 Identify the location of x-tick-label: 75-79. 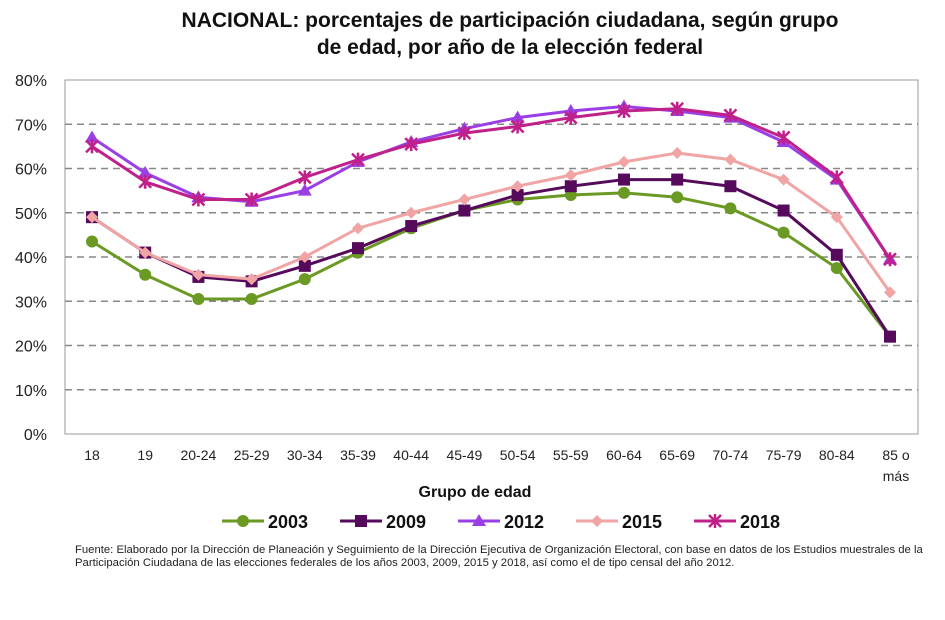
(784, 455).